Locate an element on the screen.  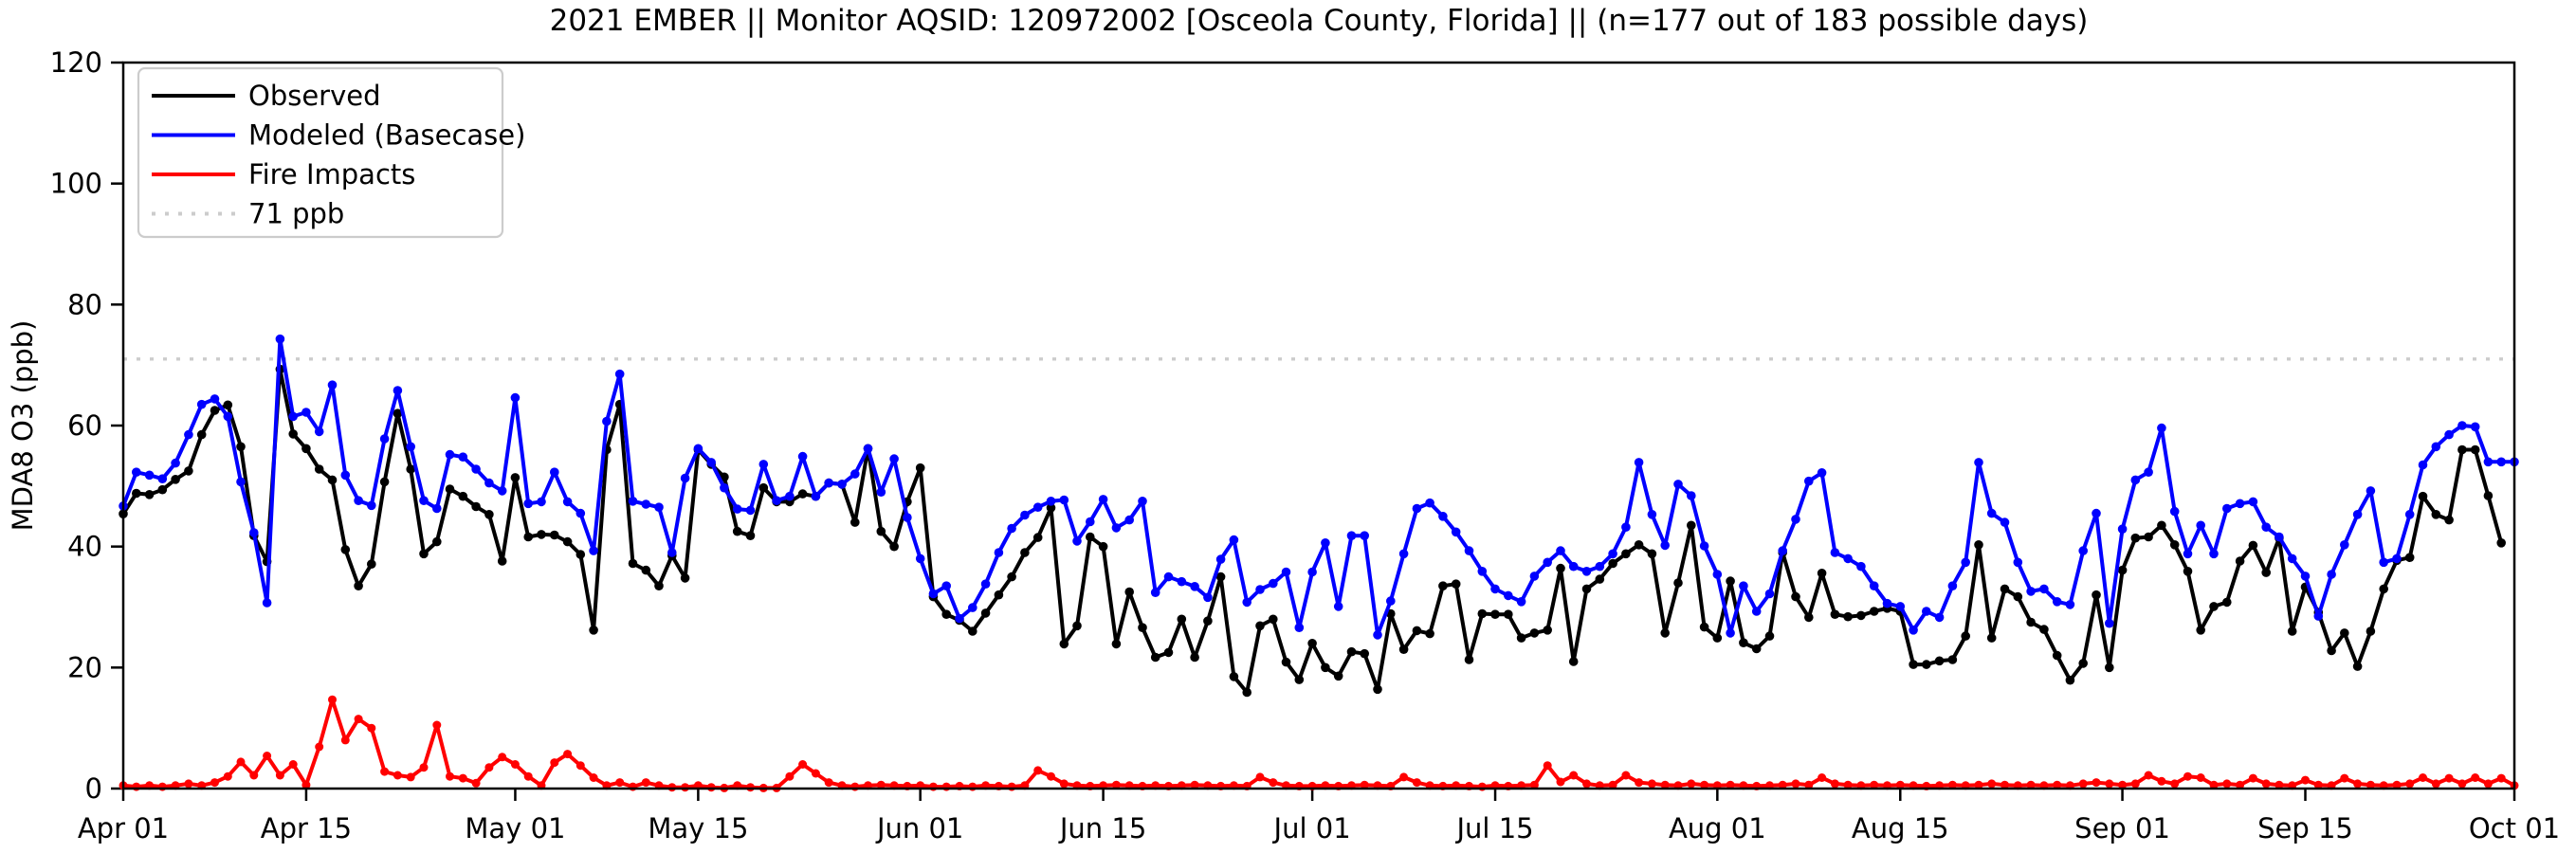
legend-label: 71 ppb is located at coordinates (296, 214).